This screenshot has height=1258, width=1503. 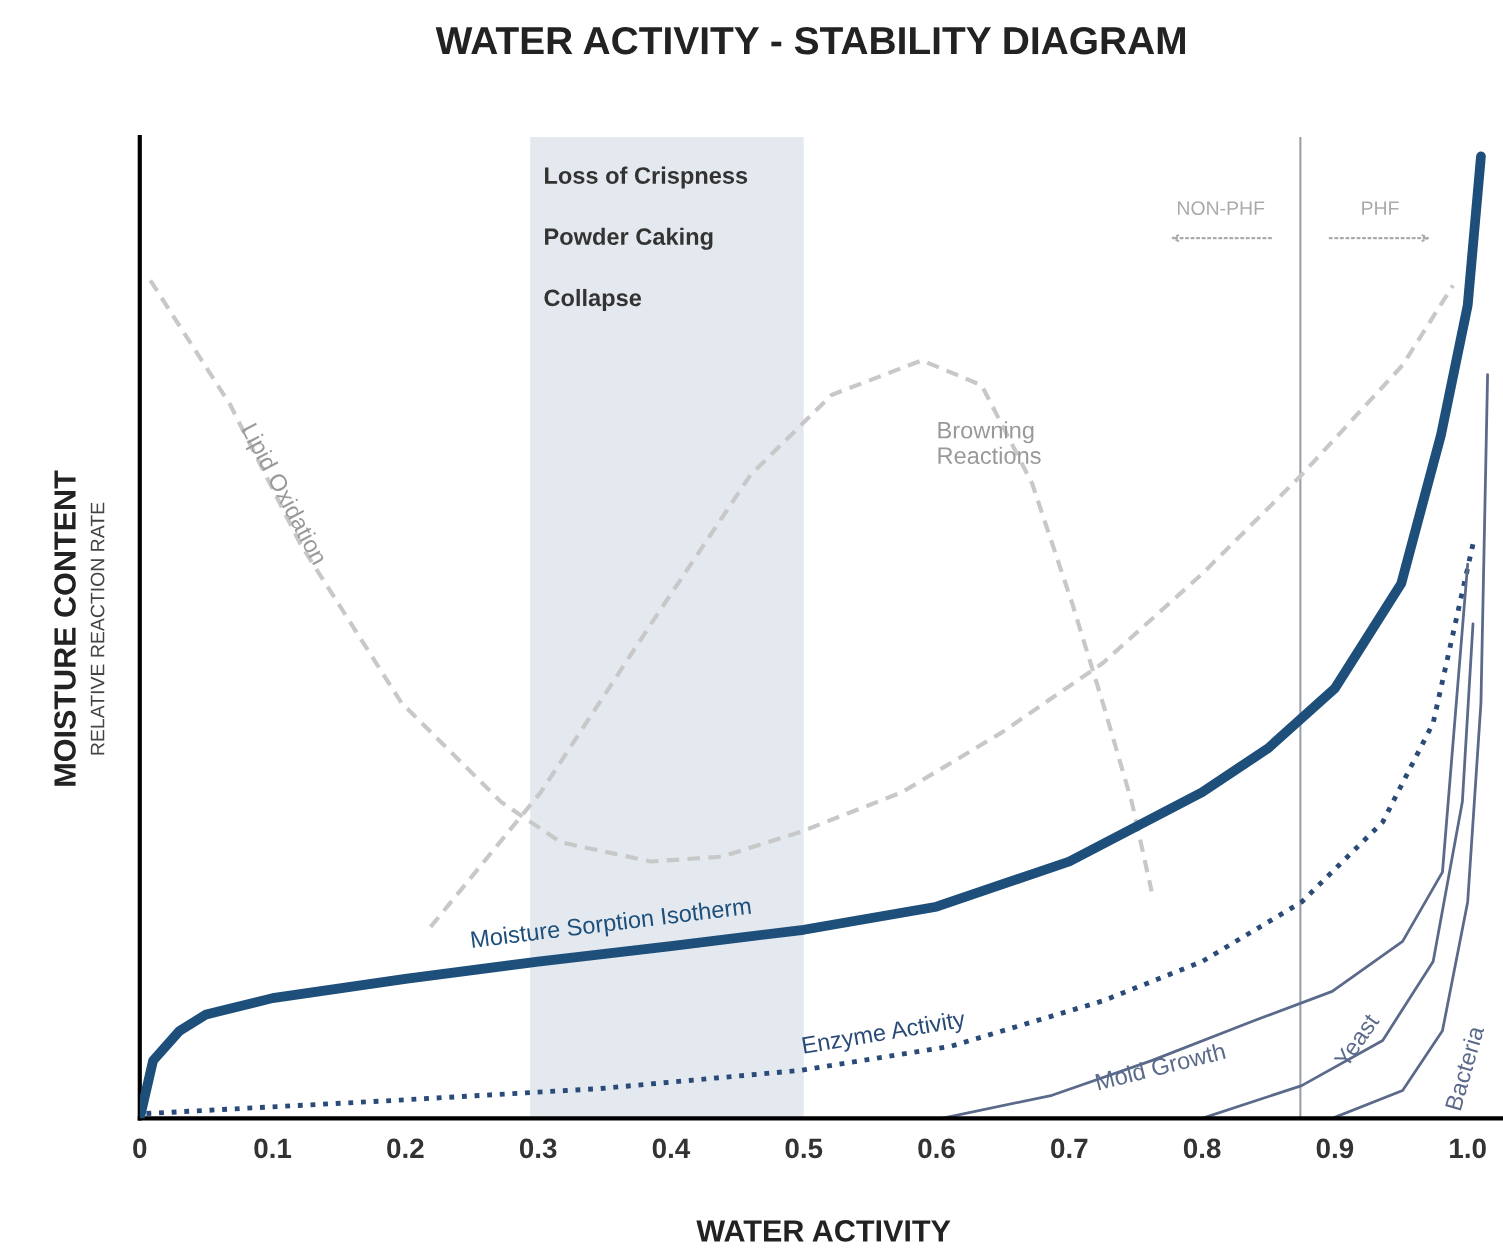 What do you see at coordinates (273, 1148) in the screenshot?
I see `x-tick-label: 0.1` at bounding box center [273, 1148].